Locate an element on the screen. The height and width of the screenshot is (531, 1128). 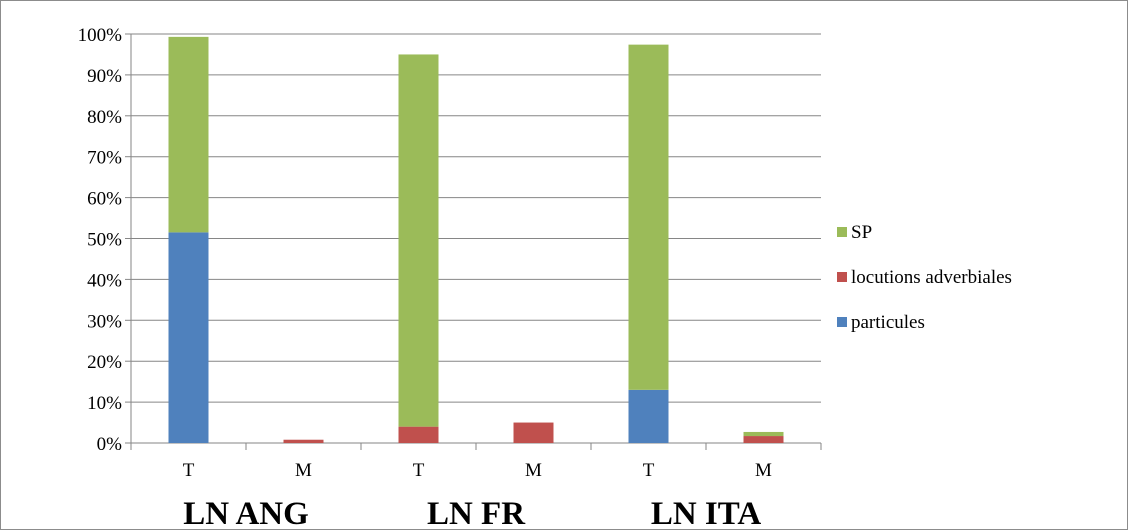
group-label: LN ITA is located at coordinates (706, 513).